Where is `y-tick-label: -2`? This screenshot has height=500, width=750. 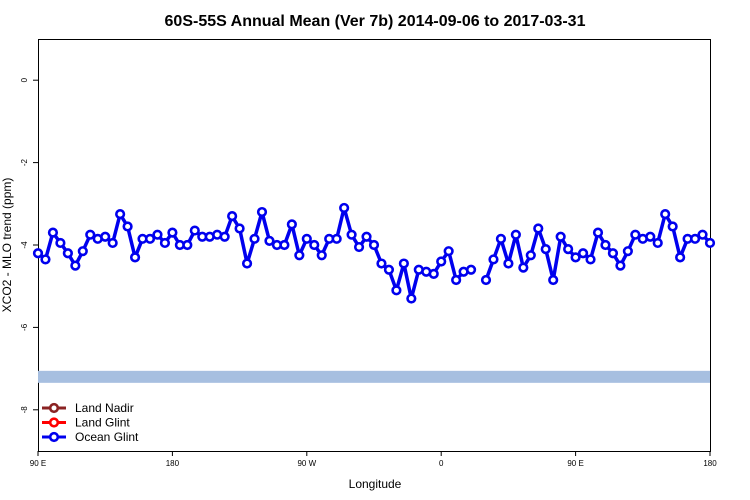
y-tick-label: -2 is located at coordinates (24, 162).